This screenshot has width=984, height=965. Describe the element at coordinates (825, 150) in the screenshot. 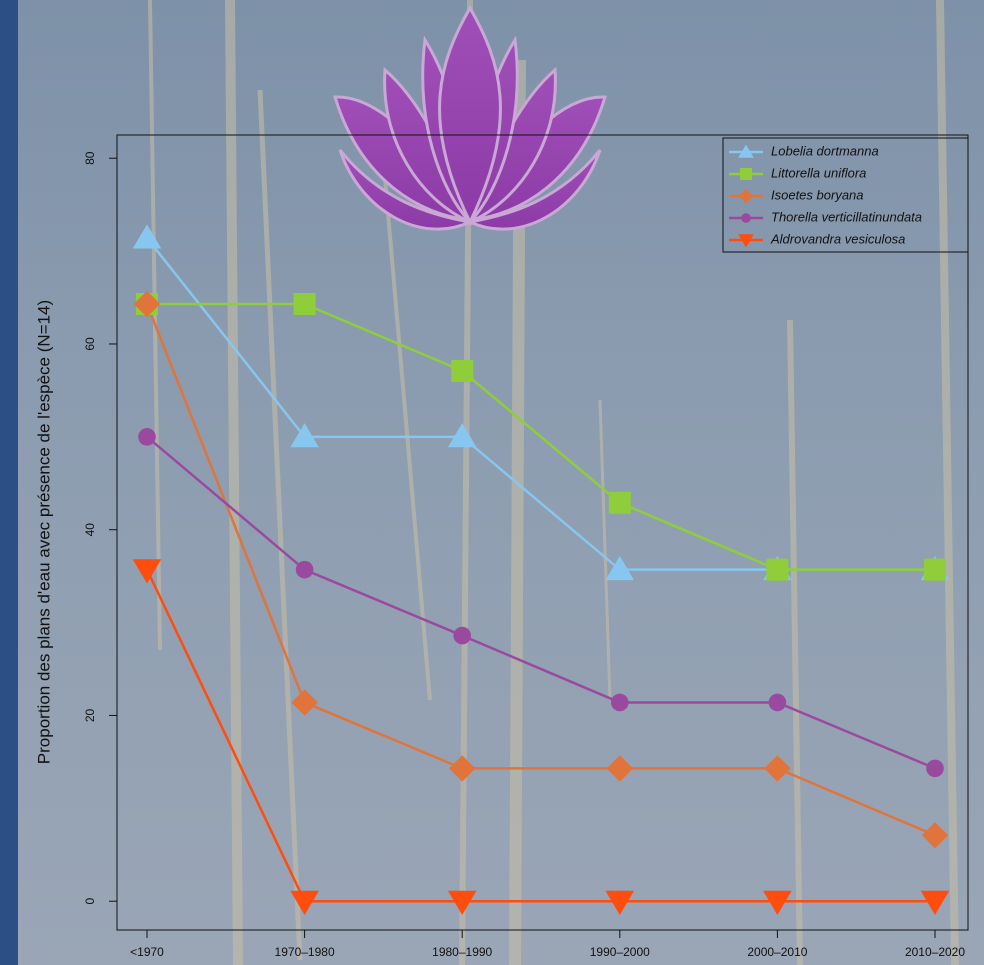

I see `legend-label: Lobelia dortmanna` at that location.